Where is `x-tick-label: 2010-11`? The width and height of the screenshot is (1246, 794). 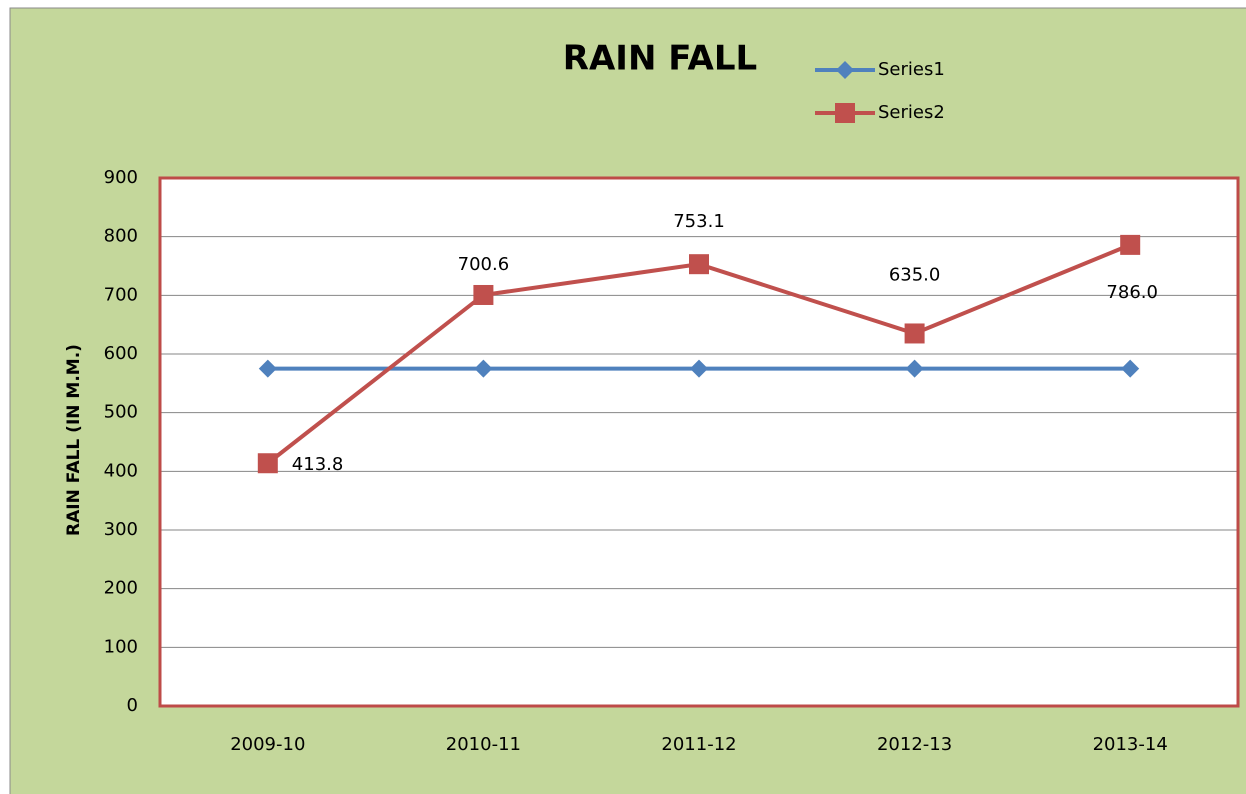
x-tick-label: 2010-11 is located at coordinates (483, 744).